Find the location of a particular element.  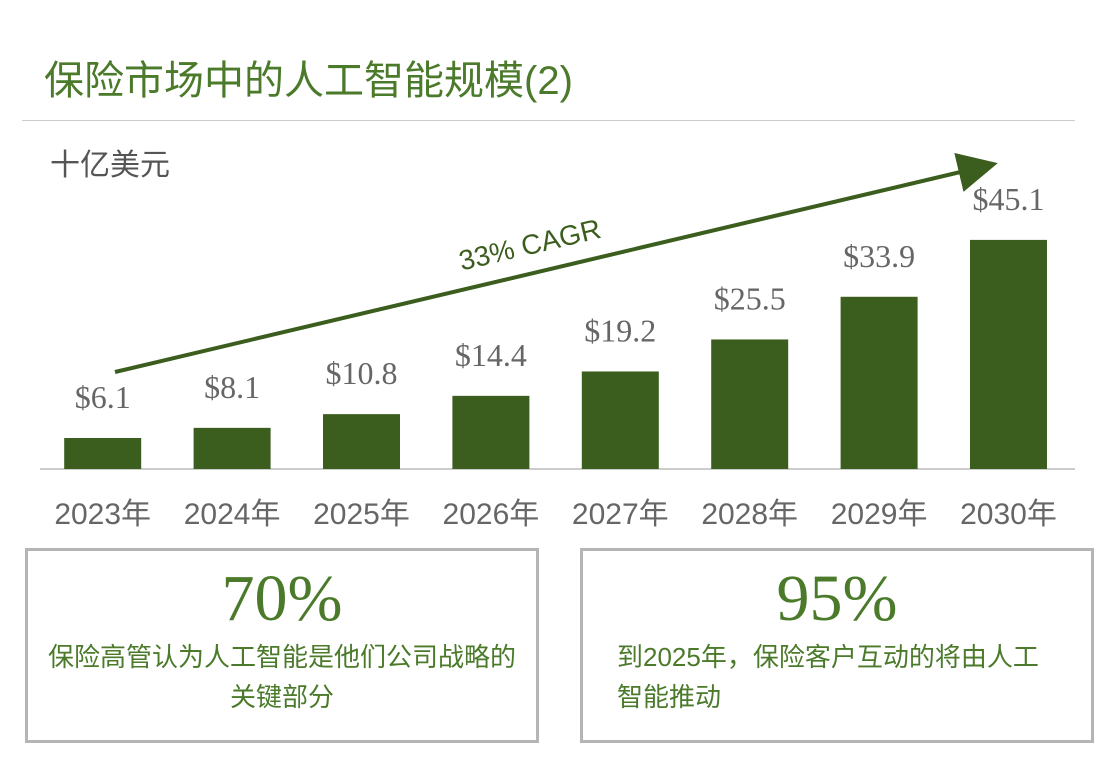

stat-value: 70% is located at coordinates (282, 598).